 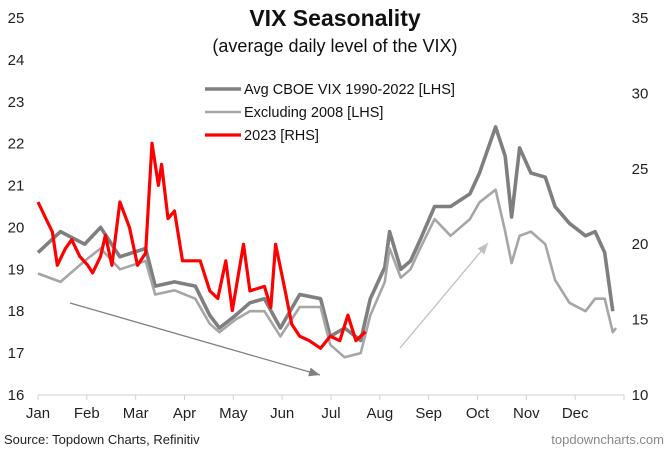 What do you see at coordinates (313, 113) in the screenshot?
I see `legend-label: Excluding 2008 [LHS]` at bounding box center [313, 113].